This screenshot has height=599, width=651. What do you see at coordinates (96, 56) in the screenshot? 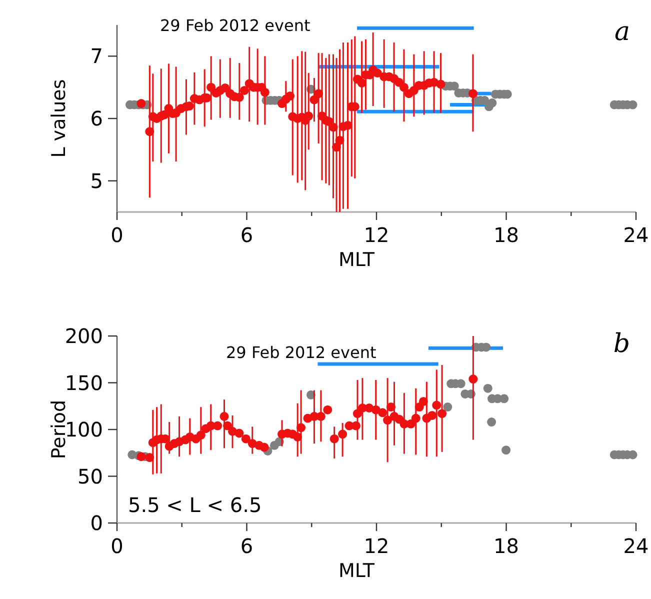
I see `y-tick-label: 7` at bounding box center [96, 56].